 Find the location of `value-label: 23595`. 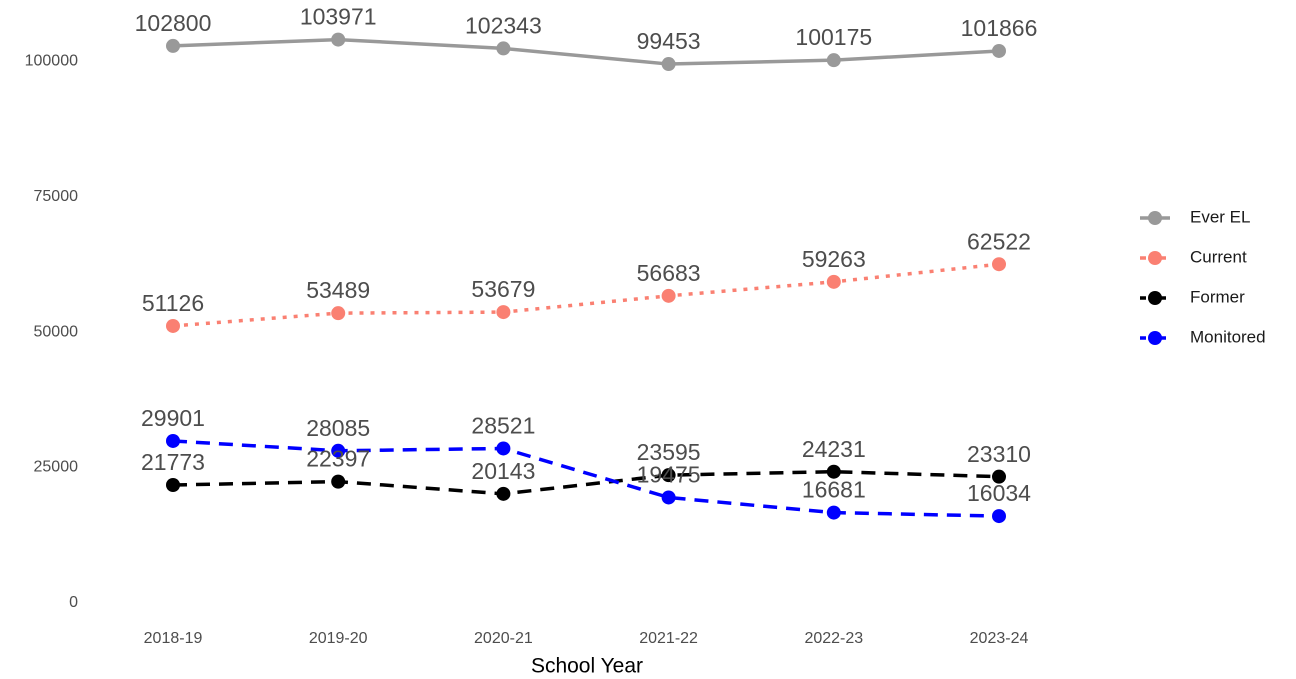

value-label: 23595 is located at coordinates (669, 452).